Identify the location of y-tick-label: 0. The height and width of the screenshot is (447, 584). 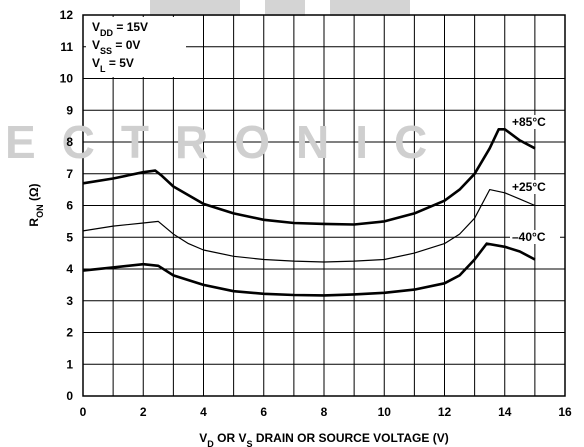
(69, 396).